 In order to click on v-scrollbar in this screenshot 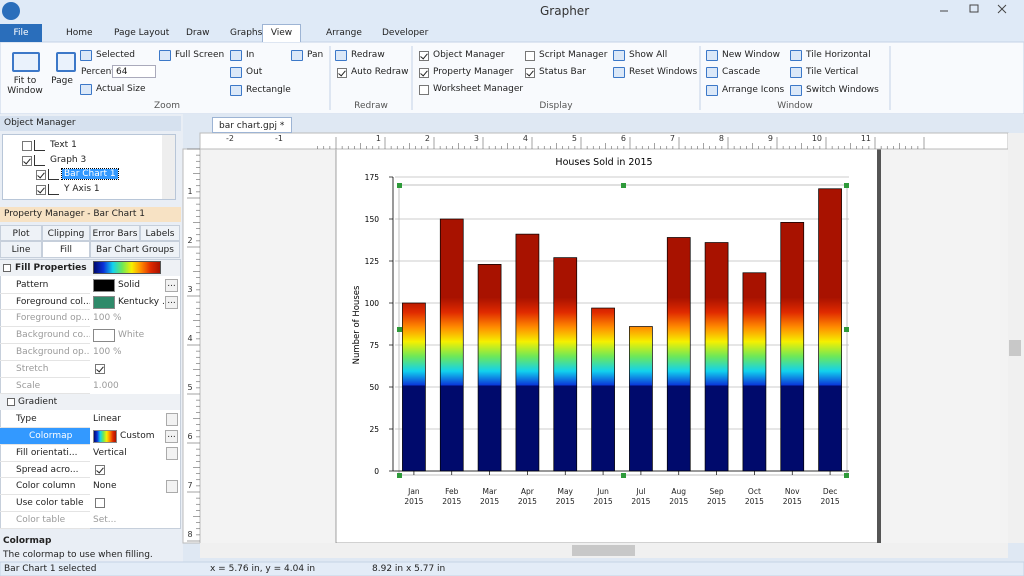, I will do `click(1016, 338)`.